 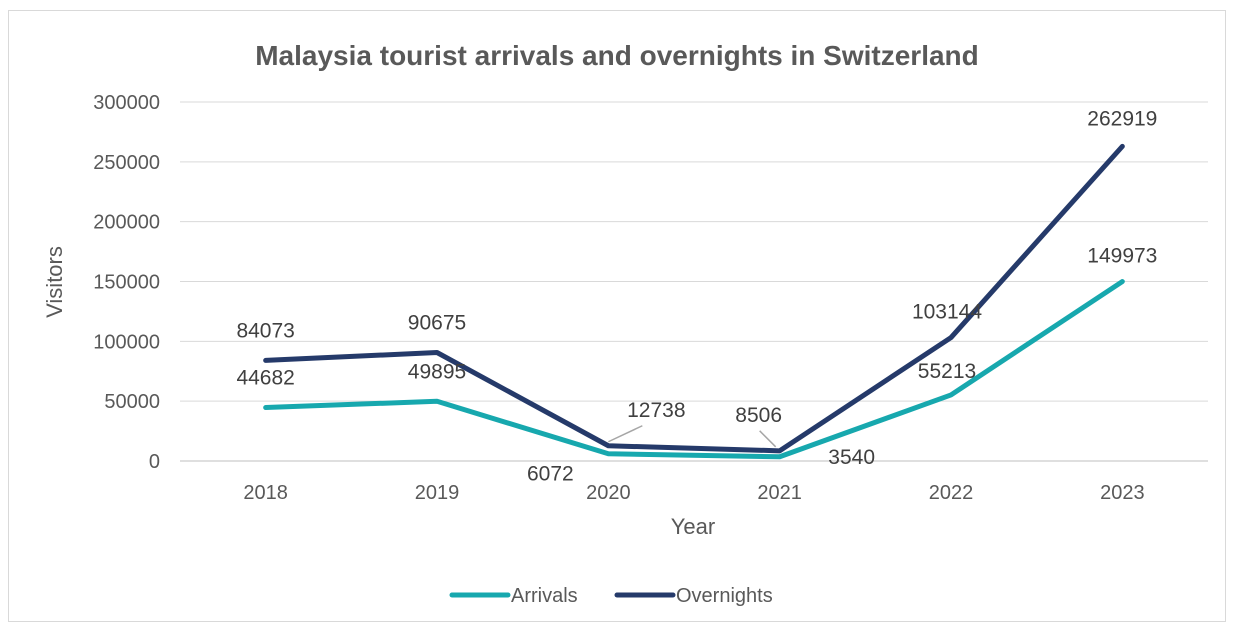 What do you see at coordinates (550, 474) in the screenshot?
I see `data-label: 6072` at bounding box center [550, 474].